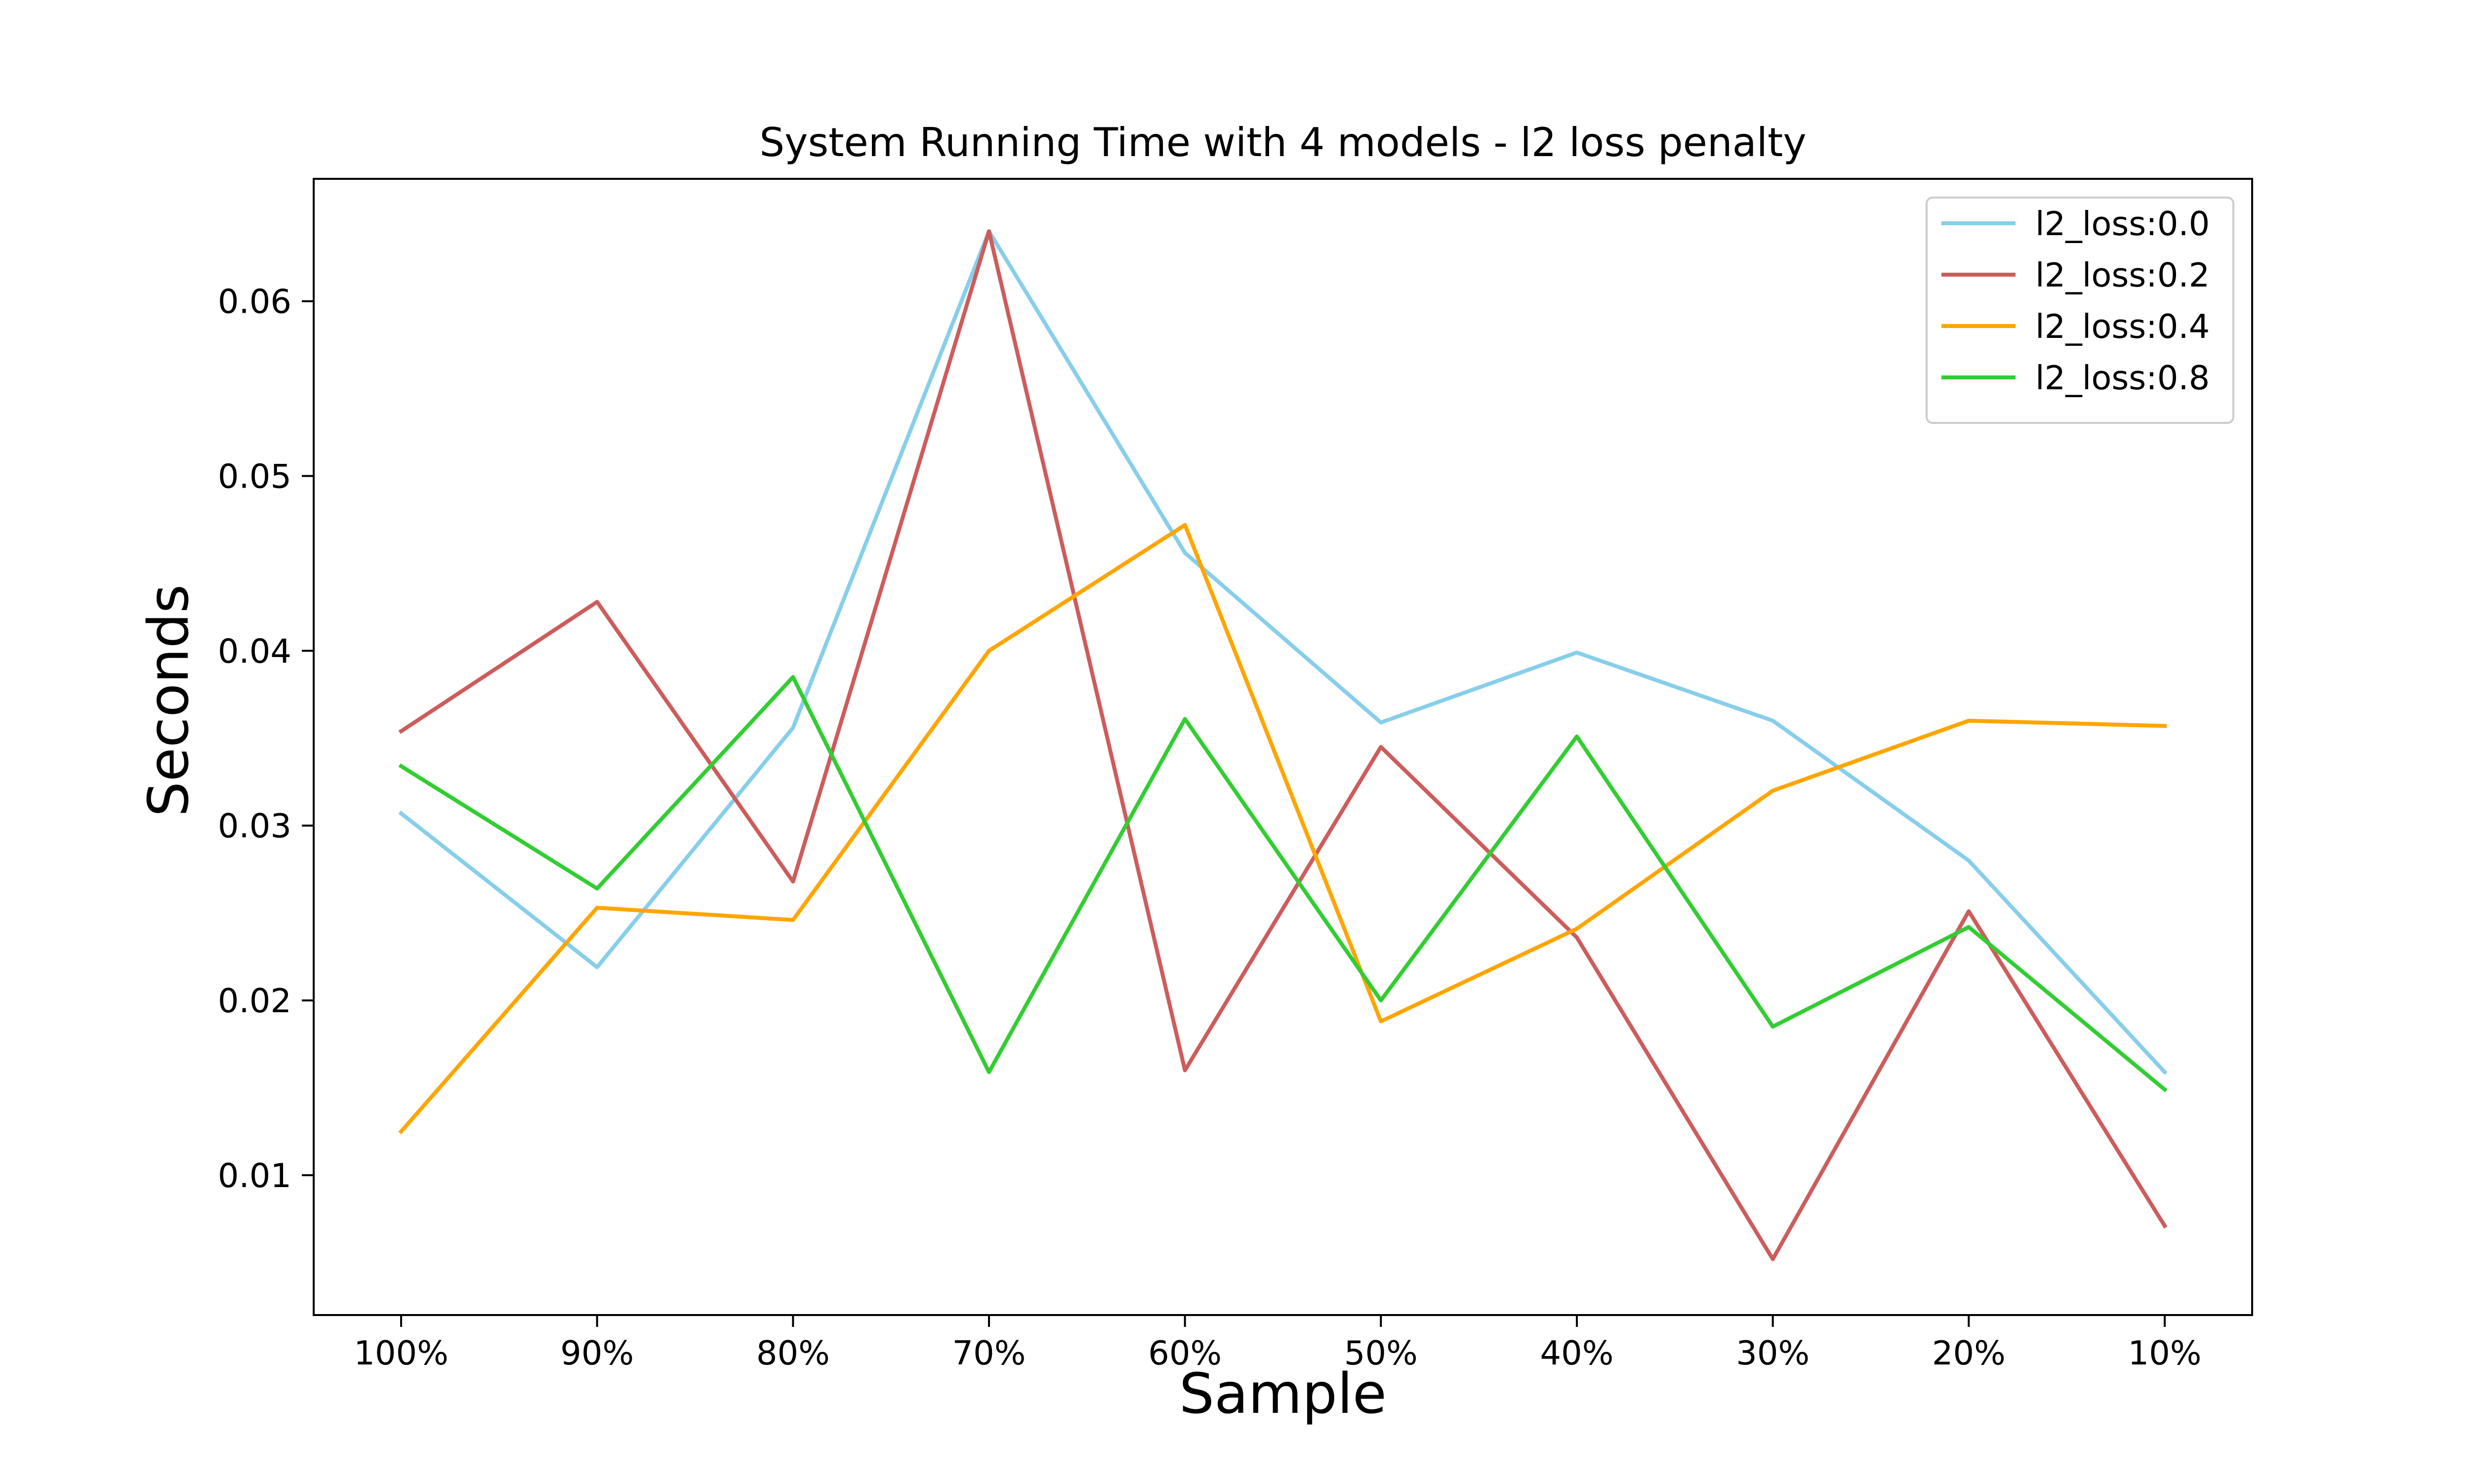 Image resolution: width=2470 pixels, height=1484 pixels. I want to click on x-tick-label-8: 20%, so click(1969, 1353).